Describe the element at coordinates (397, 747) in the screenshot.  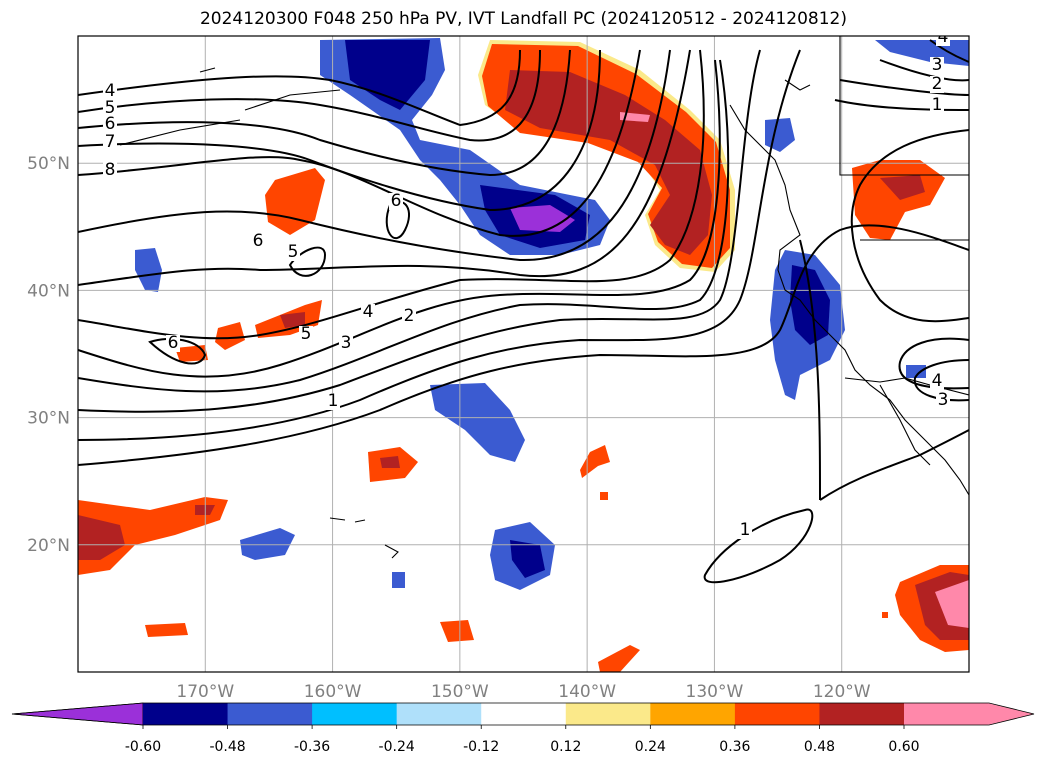
I see `colorbar-tick-label: -0.24` at that location.